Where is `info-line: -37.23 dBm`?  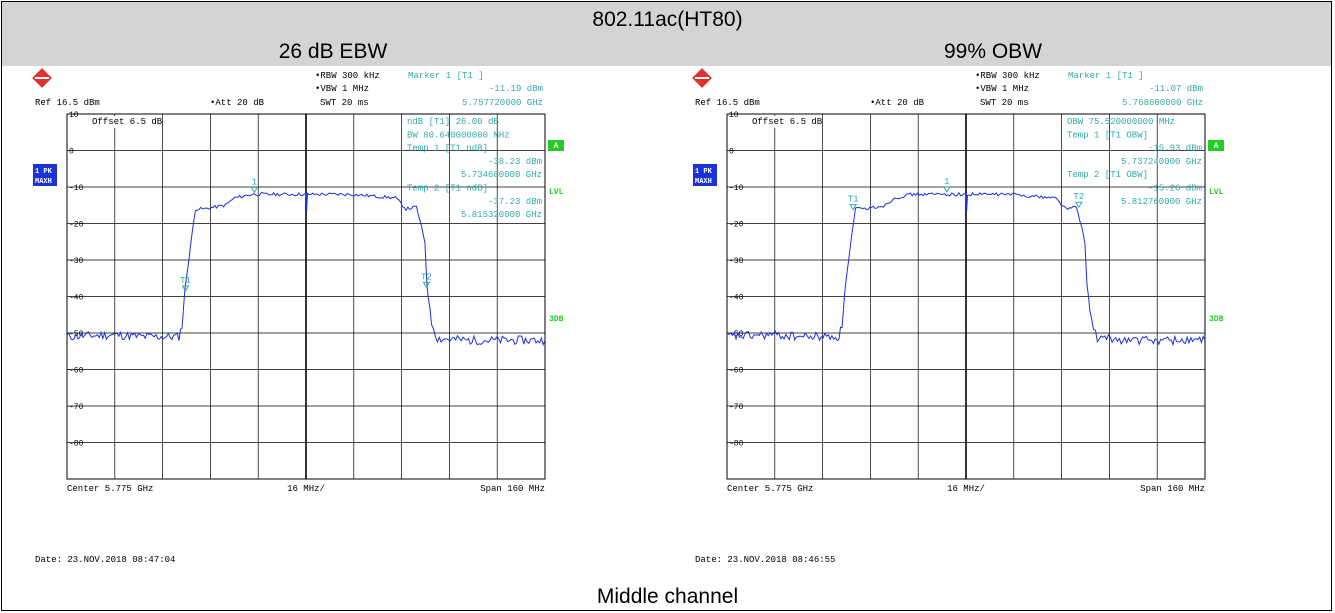
info-line: -37.23 dBm is located at coordinates (515, 202).